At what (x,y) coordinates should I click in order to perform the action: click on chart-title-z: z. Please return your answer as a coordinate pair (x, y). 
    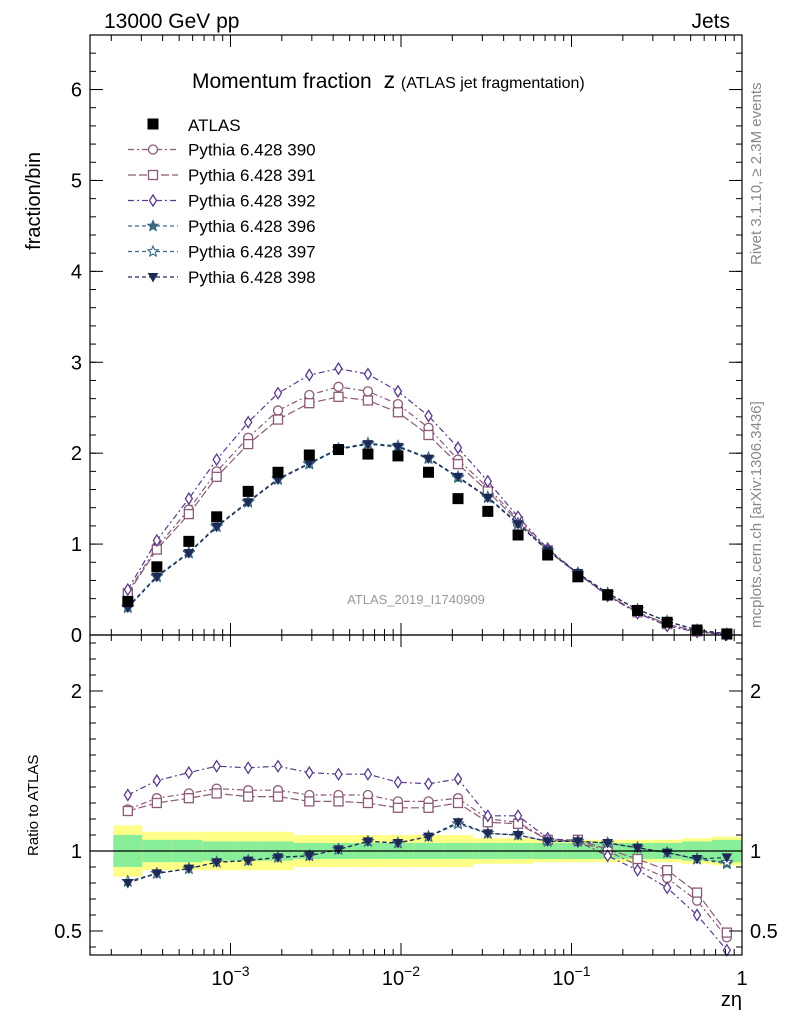
    Looking at the image, I should click on (390, 80).